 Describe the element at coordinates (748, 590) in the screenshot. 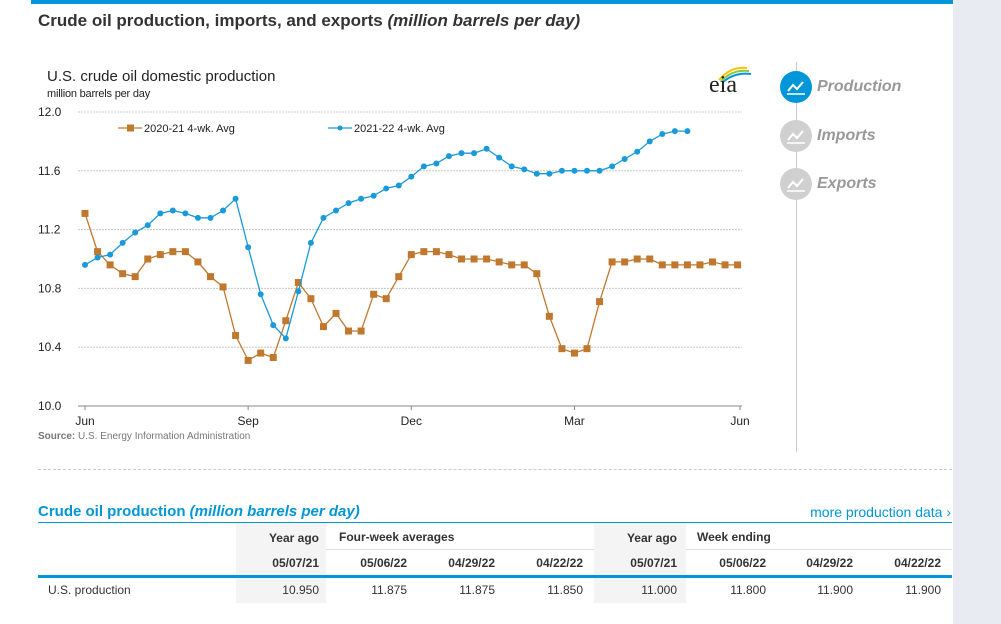

I see `production-value: 11.800` at that location.